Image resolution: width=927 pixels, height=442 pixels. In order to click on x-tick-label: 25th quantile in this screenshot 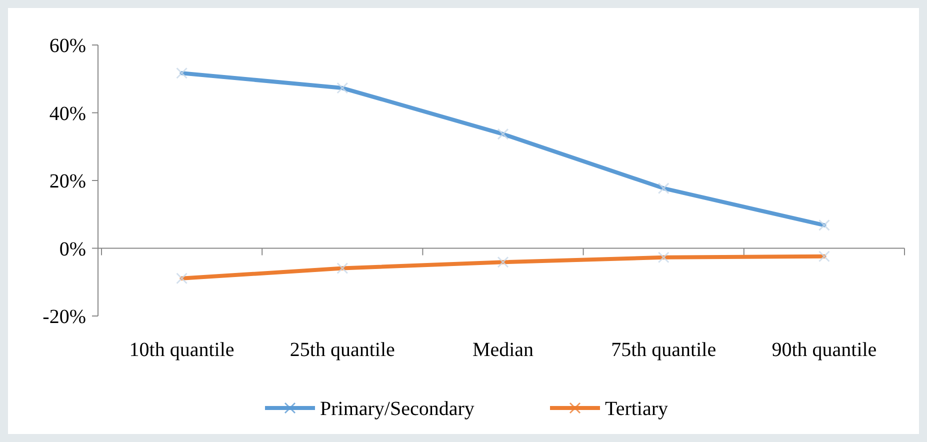, I will do `click(343, 350)`.